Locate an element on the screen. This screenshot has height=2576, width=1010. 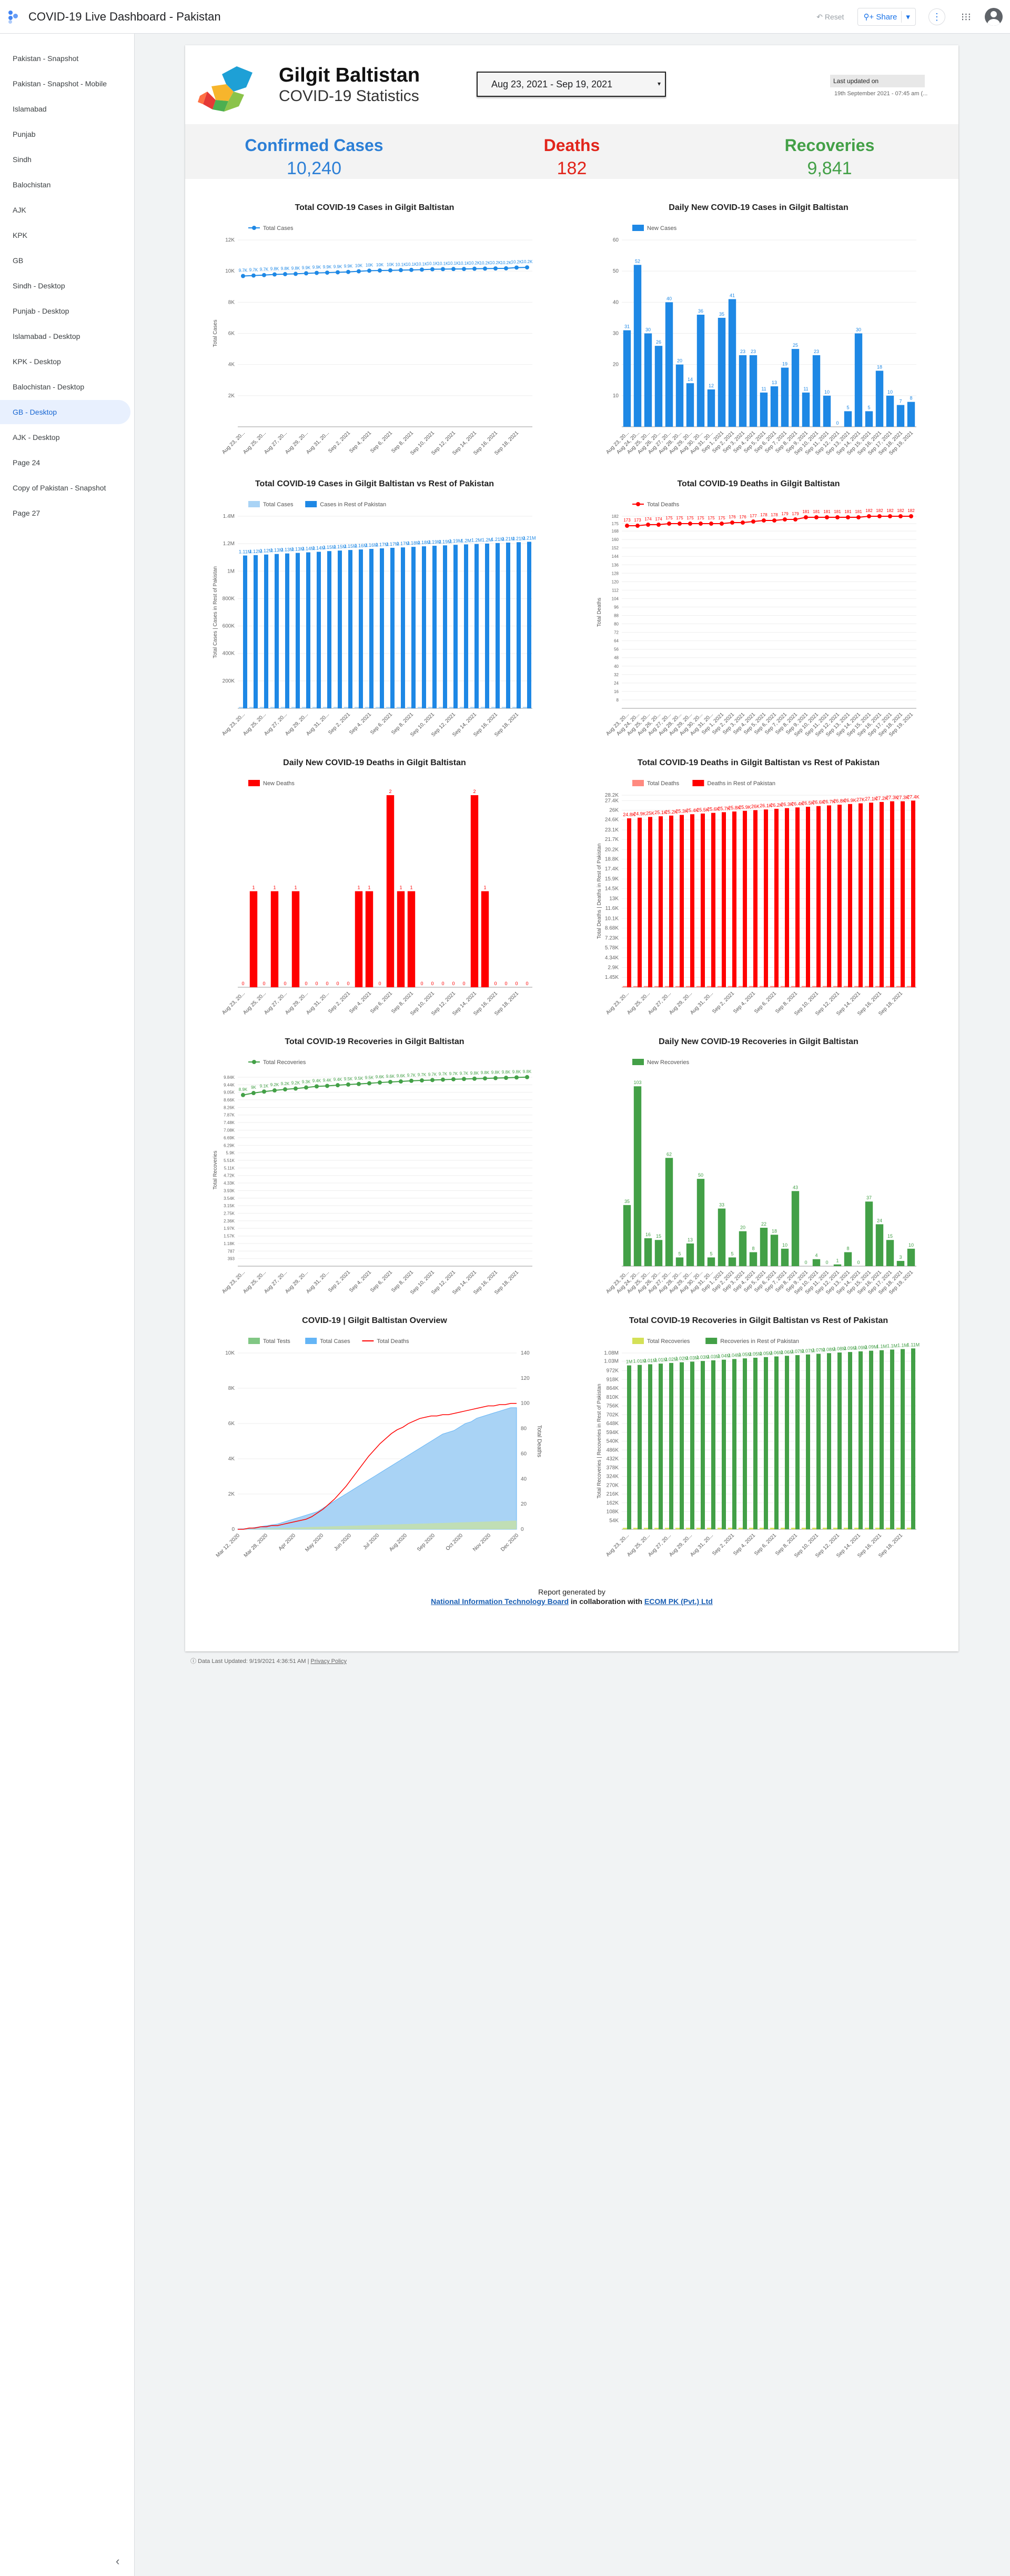
legend-entry-c7-0: Total Recoveries is located at coordinates (277, 1062).